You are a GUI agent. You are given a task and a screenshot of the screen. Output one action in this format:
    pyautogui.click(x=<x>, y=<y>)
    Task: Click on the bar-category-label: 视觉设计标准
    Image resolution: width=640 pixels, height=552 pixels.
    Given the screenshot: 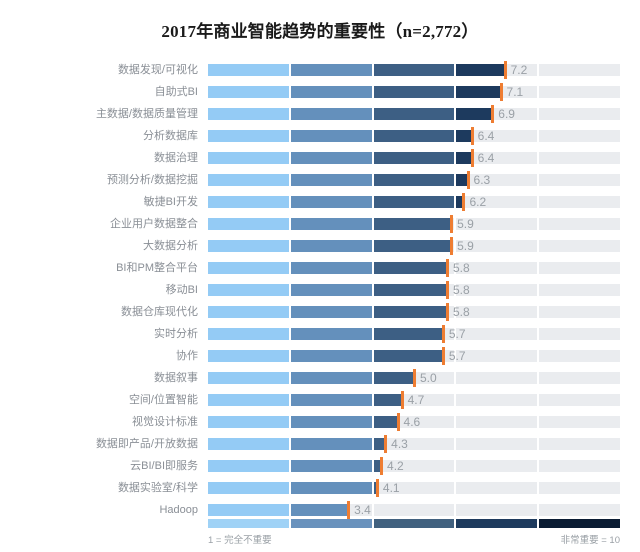 What is the action you would take?
    pyautogui.click(x=165, y=422)
    